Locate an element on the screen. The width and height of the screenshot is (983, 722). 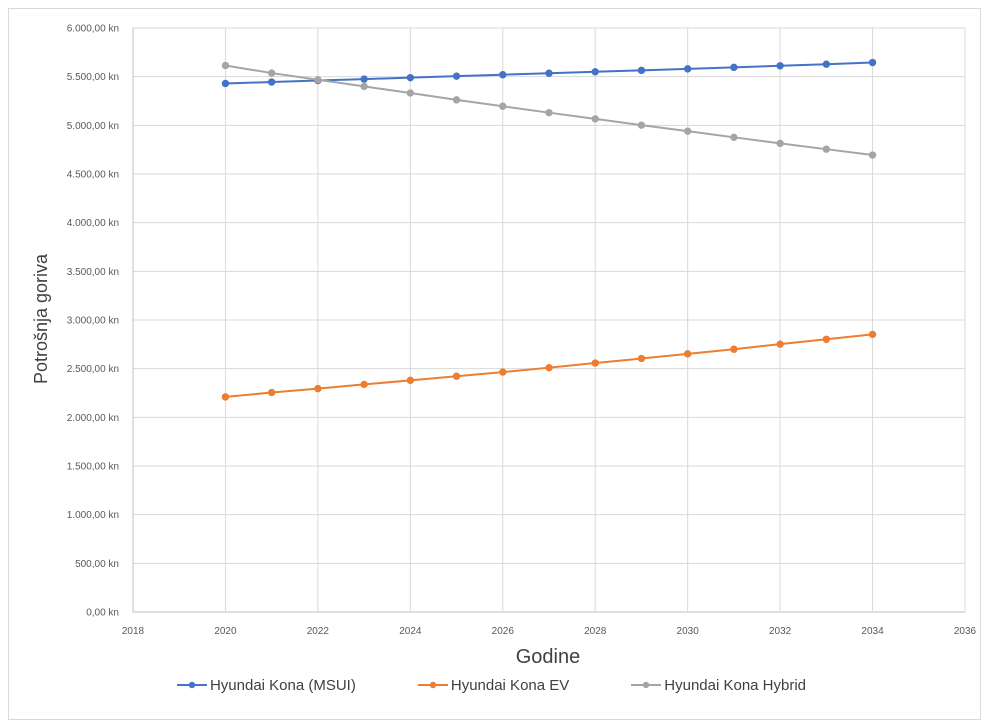
x-tick-label: 2022 is located at coordinates (318, 631).